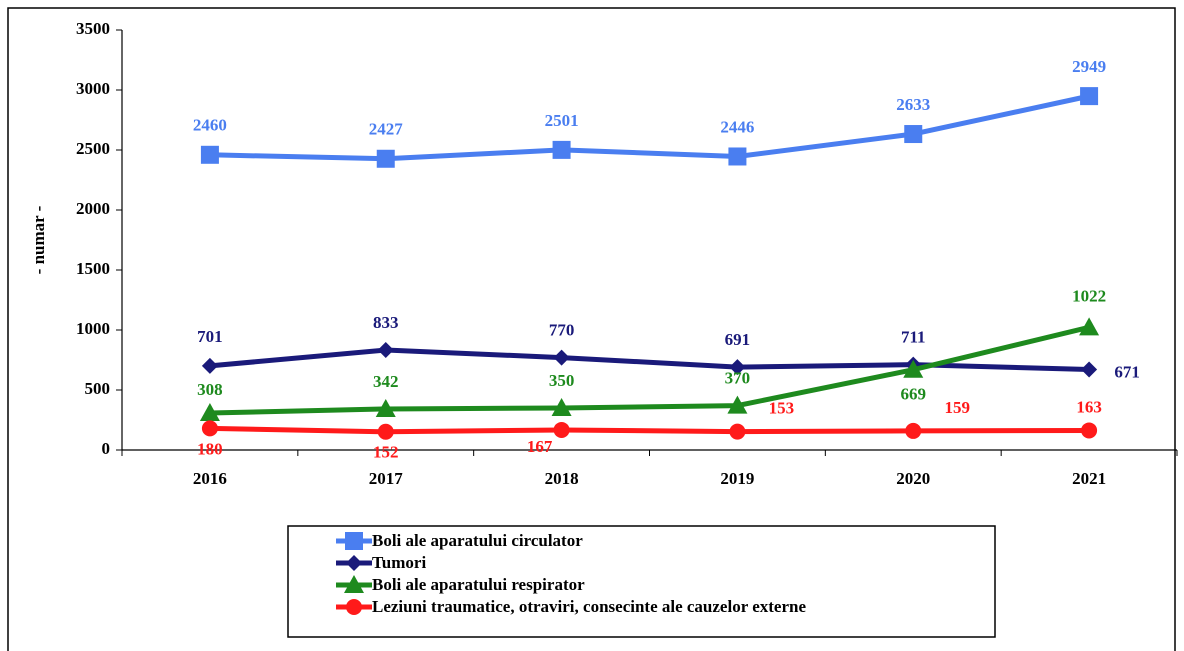  Describe the element at coordinates (477, 540) in the screenshot. I see `legend-label: Boli ale aparatului circulator` at that location.